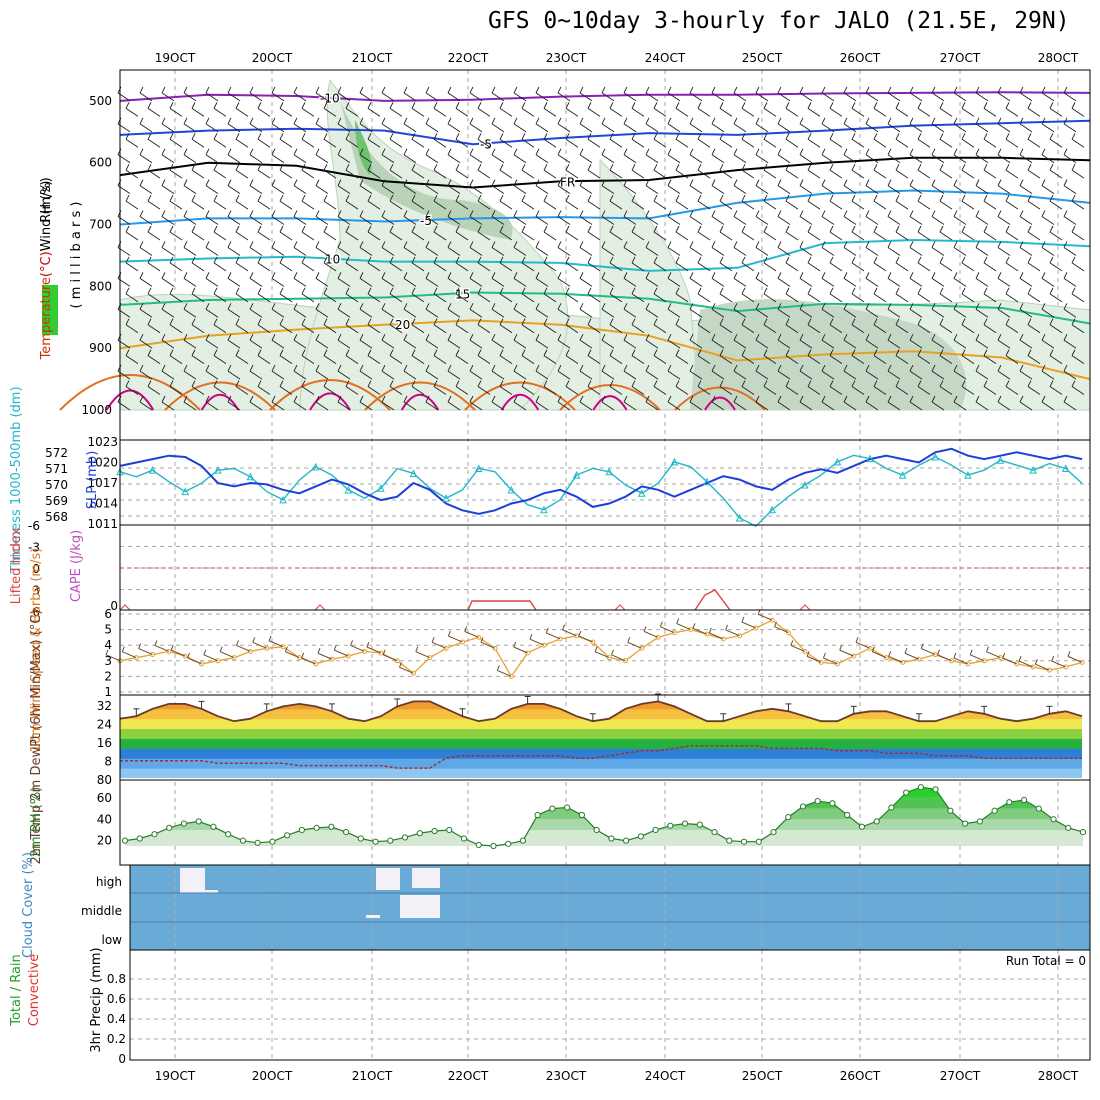 The height and width of the screenshot is (1100, 1100). What do you see at coordinates (372, 58) in the screenshot?
I see `x-tick-label-top: 21OCT` at bounding box center [372, 58].